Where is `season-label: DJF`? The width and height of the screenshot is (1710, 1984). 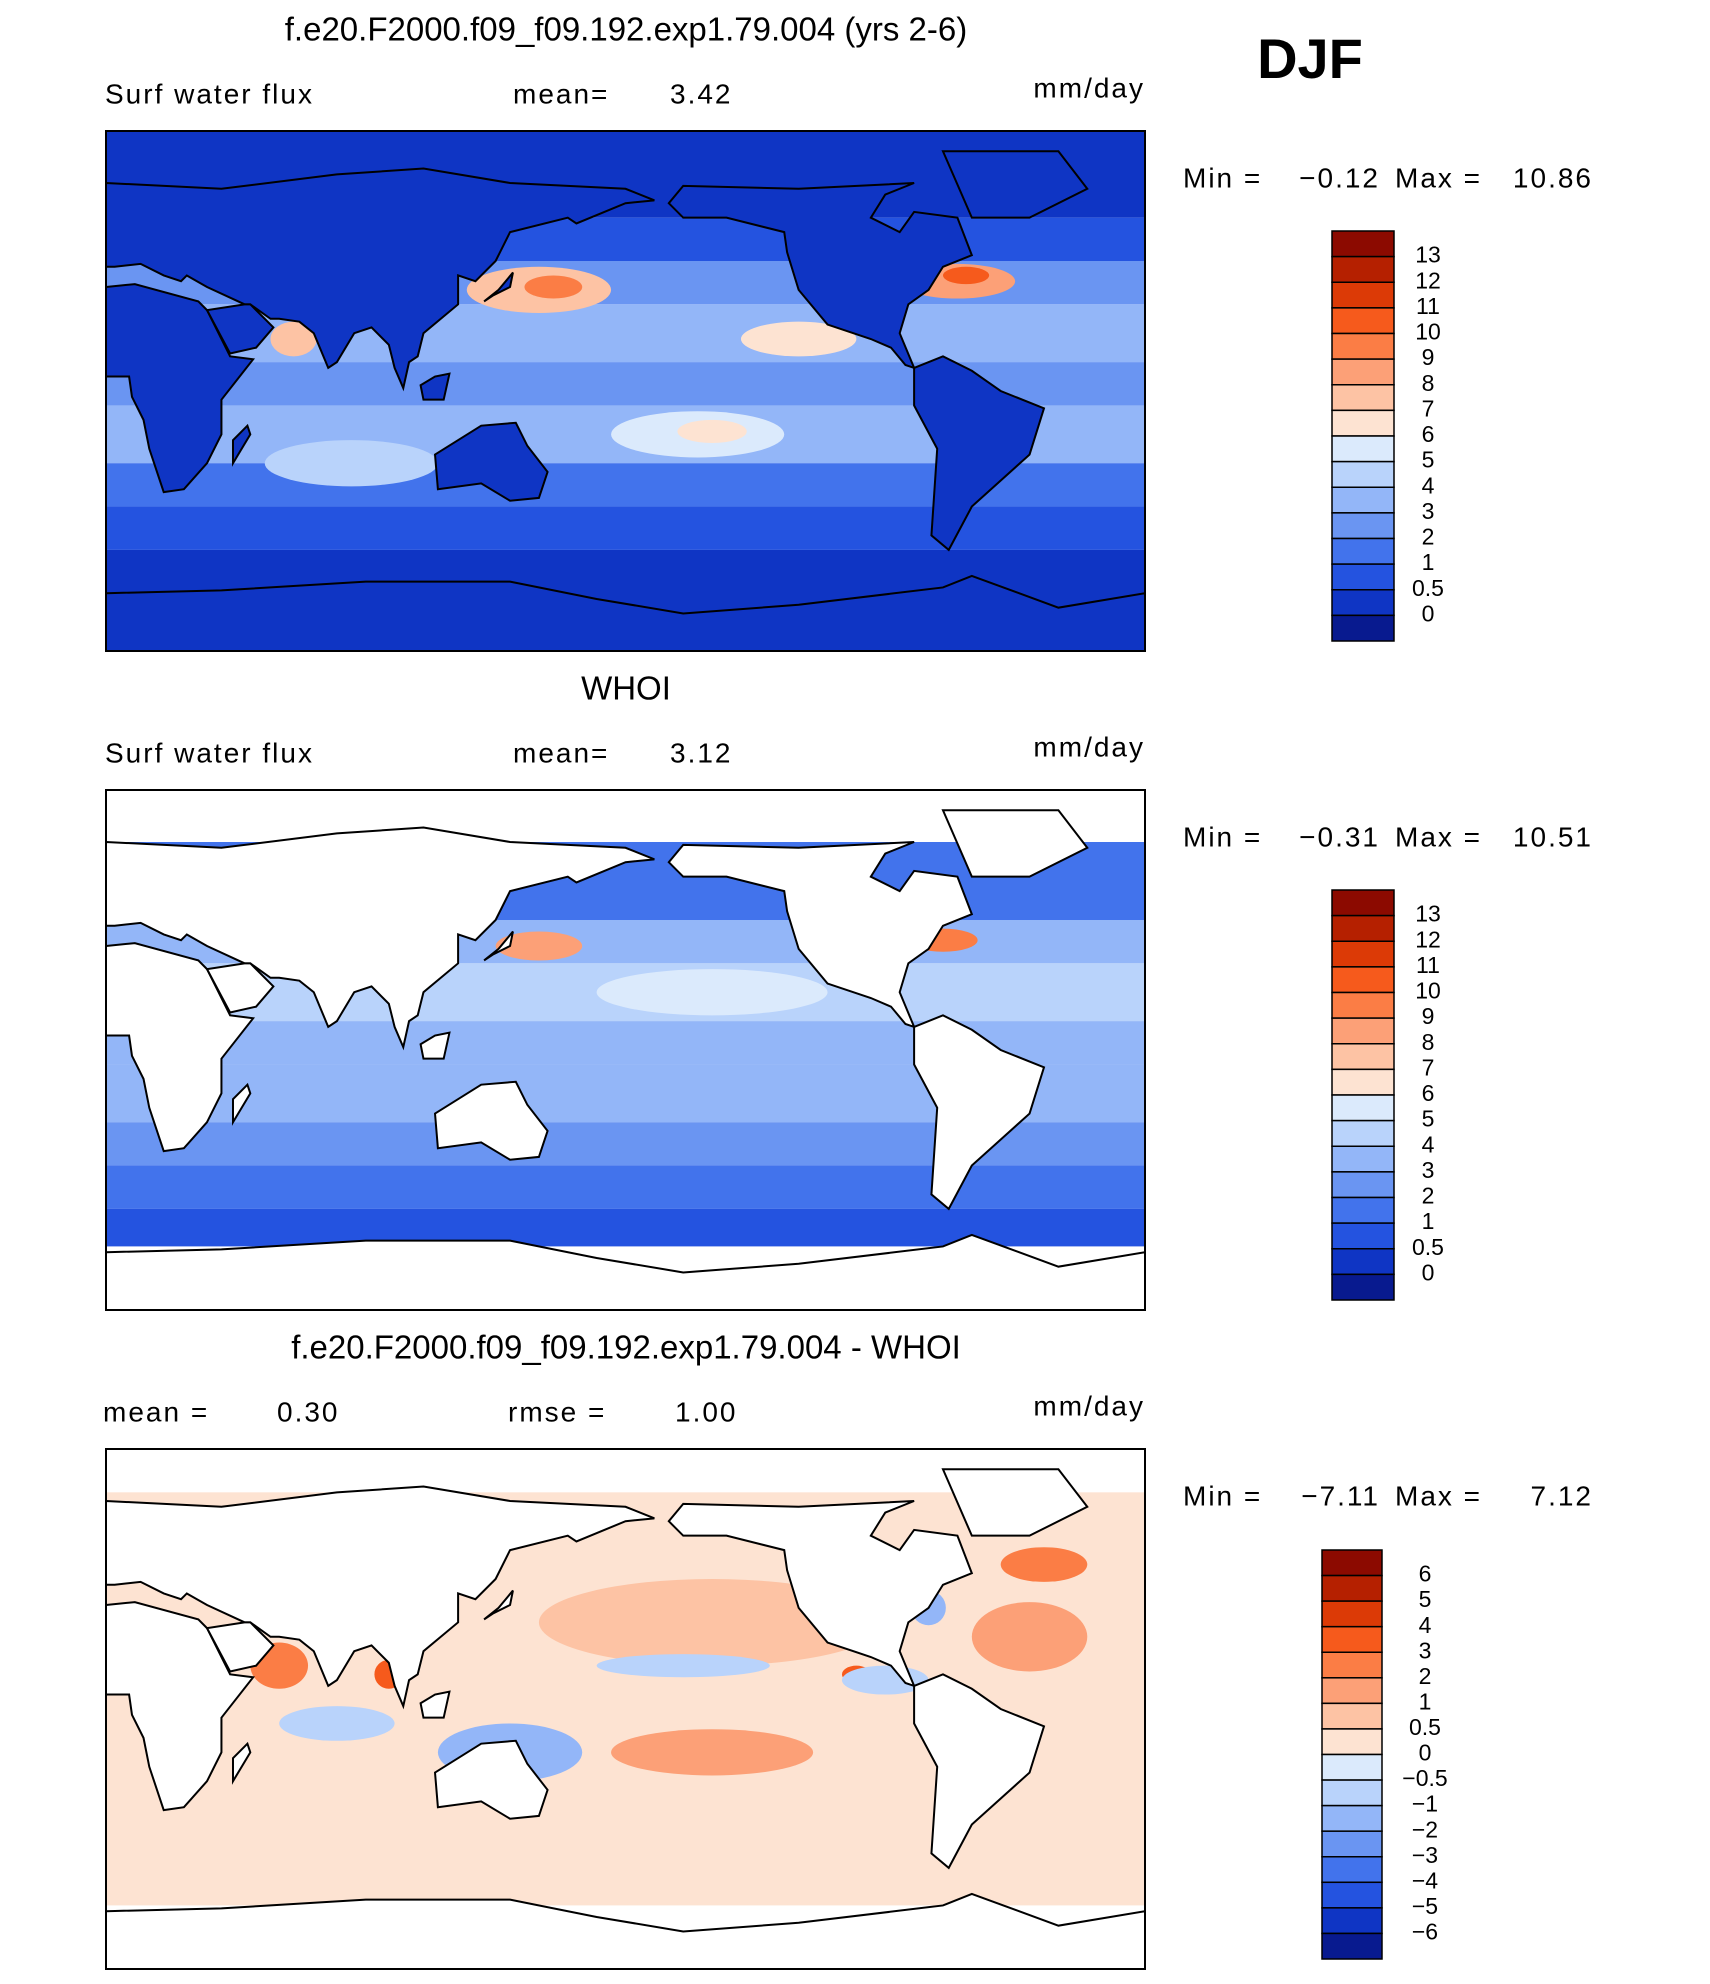 season-label: DJF is located at coordinates (1310, 58).